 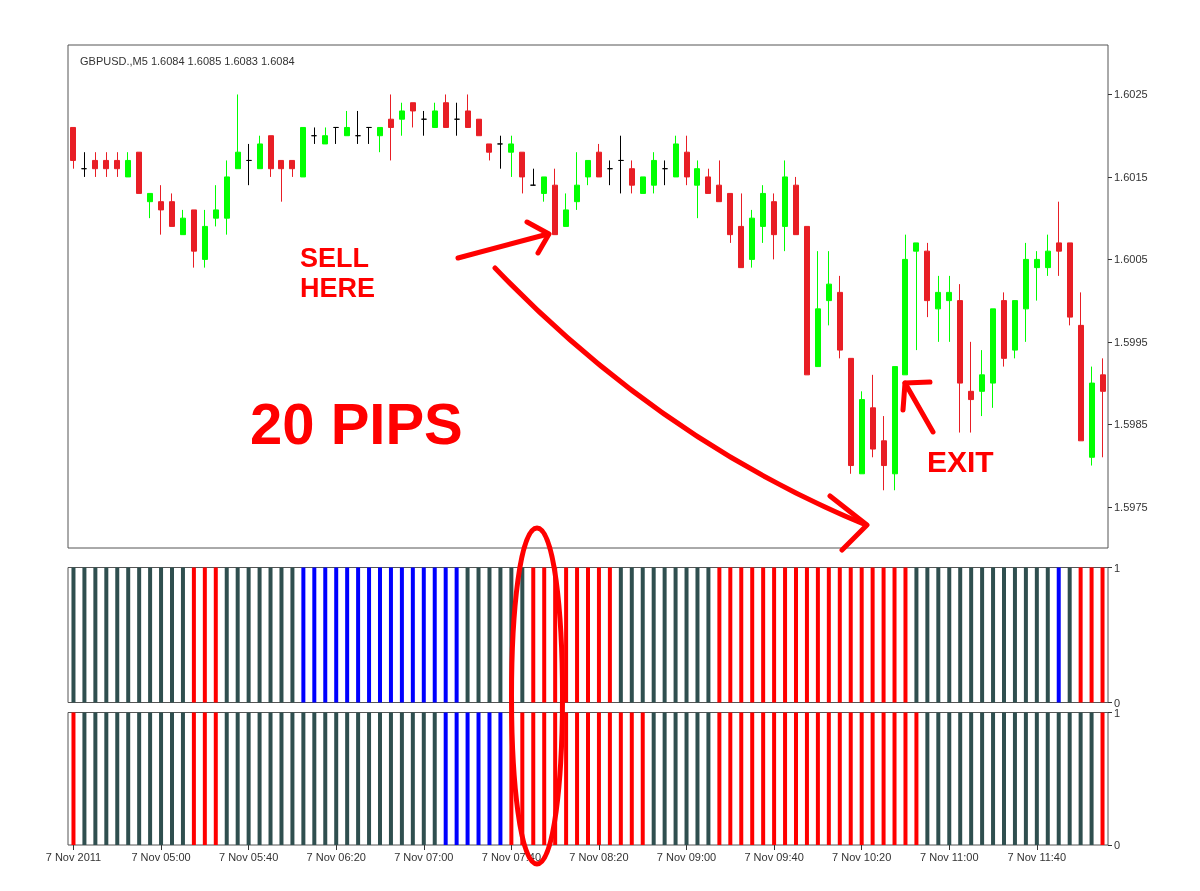 What do you see at coordinates (961, 461) in the screenshot?
I see `annotation: EXIT` at bounding box center [961, 461].